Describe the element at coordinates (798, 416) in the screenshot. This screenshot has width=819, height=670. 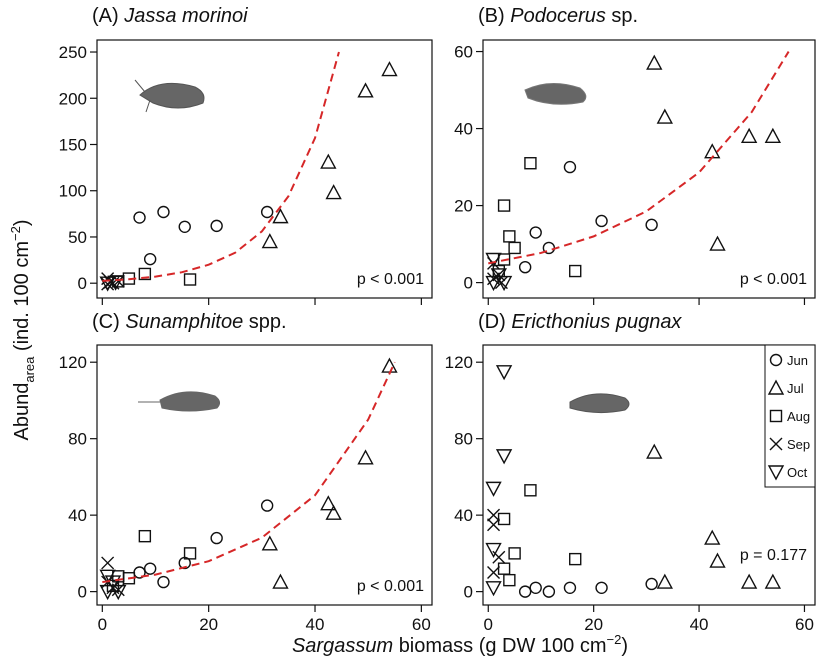
I see `legend-label: Aug` at that location.